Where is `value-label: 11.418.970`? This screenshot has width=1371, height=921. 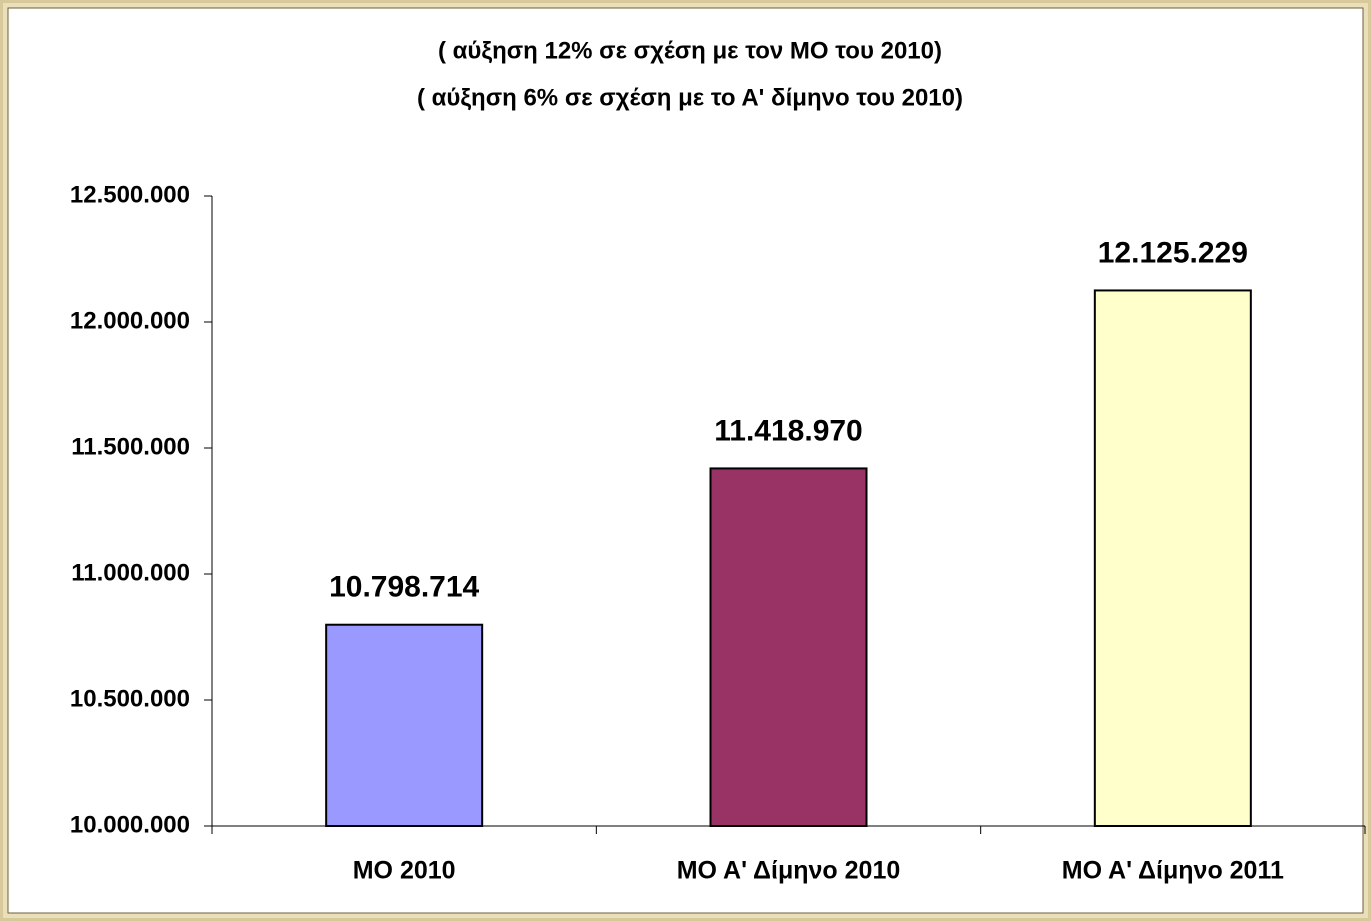
value-label: 11.418.970 is located at coordinates (788, 430).